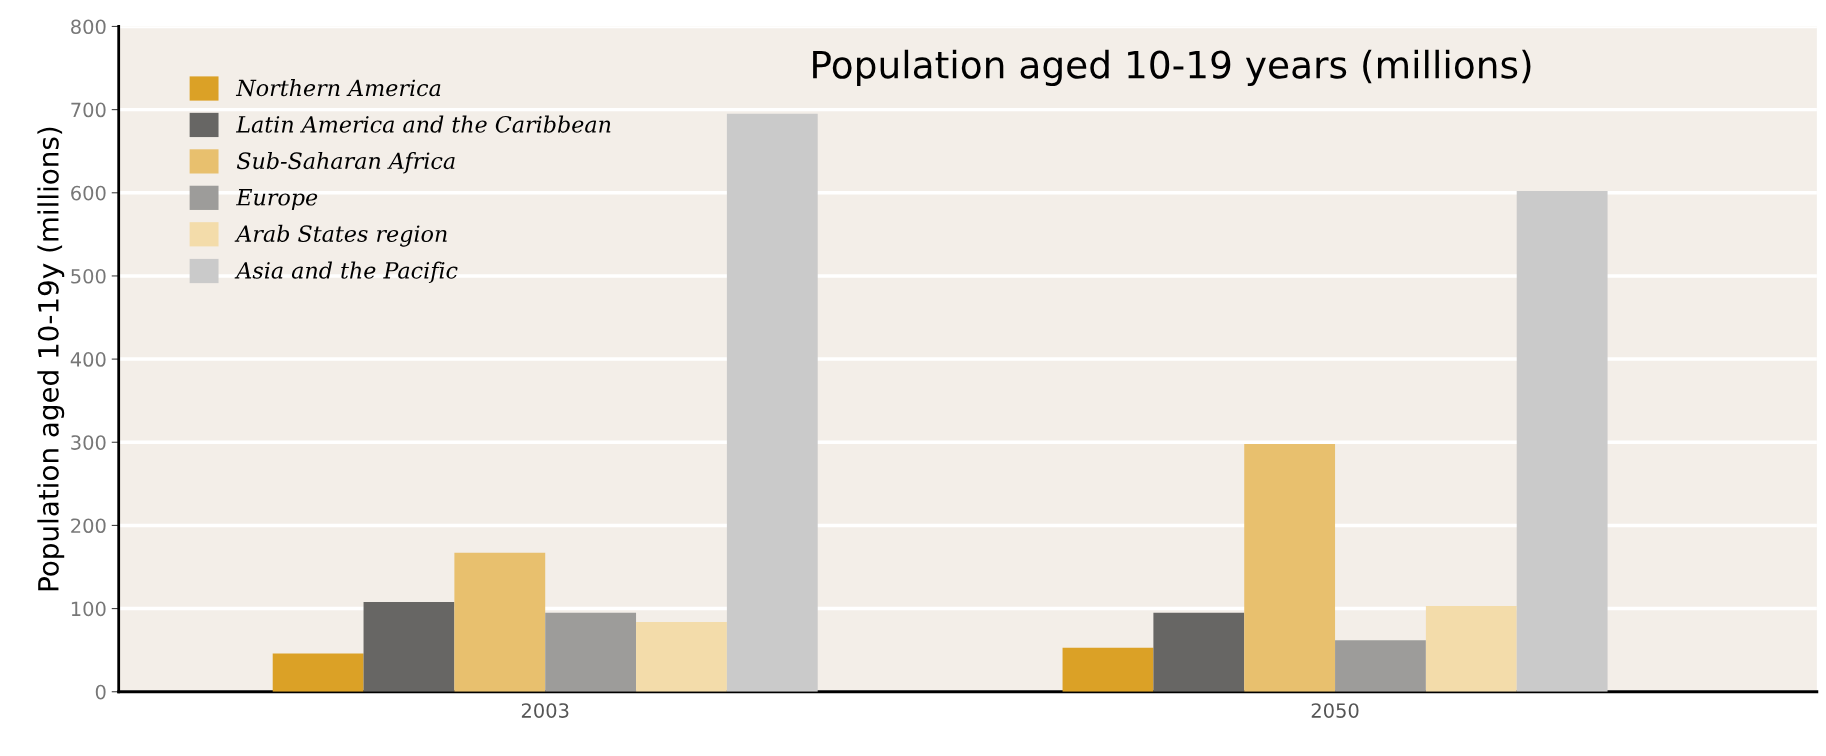 The height and width of the screenshot is (756, 1826). I want to click on y-axis-title: Population aged 10-19y (millions), so click(51, 359).